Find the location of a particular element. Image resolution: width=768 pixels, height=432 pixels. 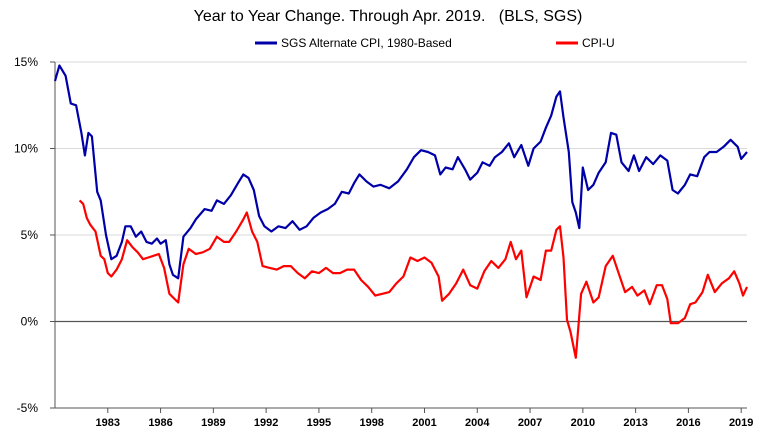

x-tick-label: 2019 is located at coordinates (741, 423).